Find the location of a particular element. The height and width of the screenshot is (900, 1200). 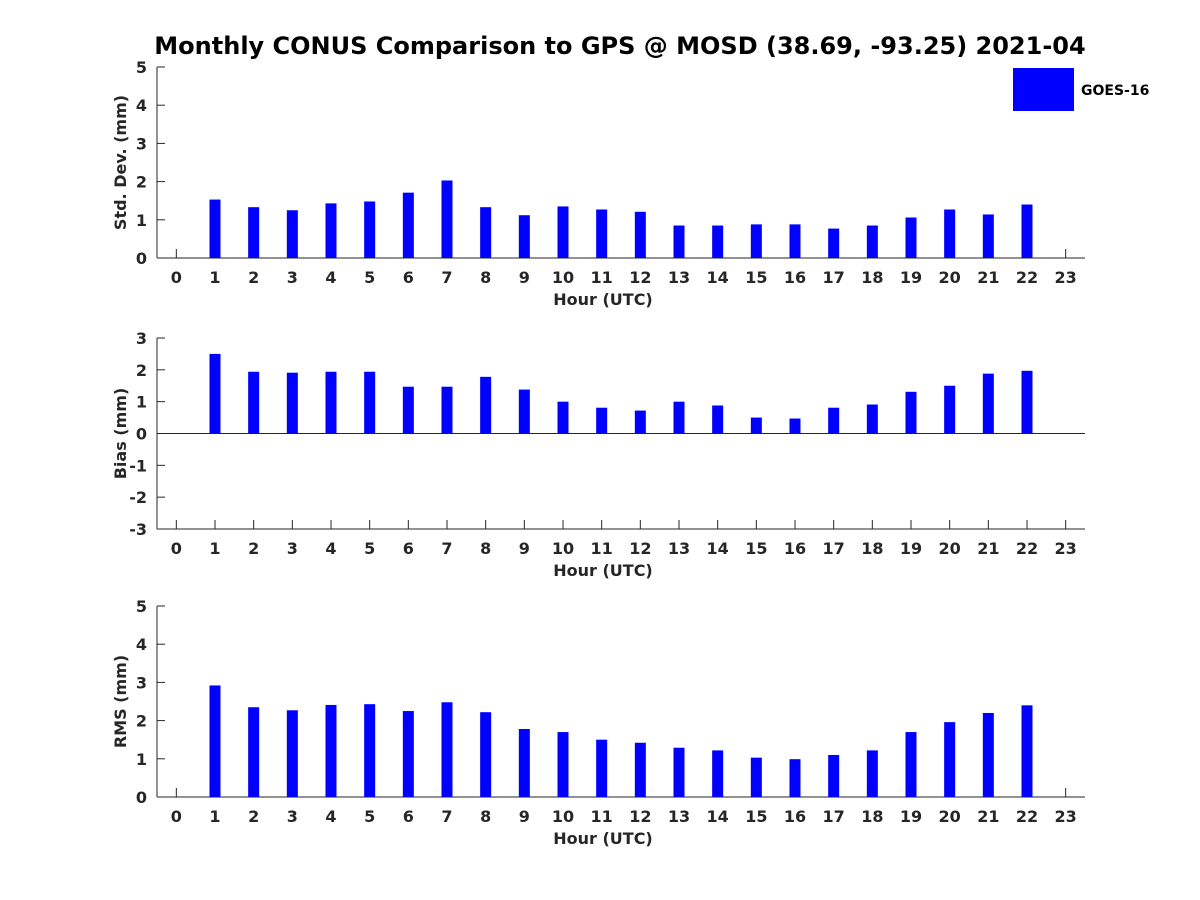

legend-swatch is located at coordinates (1043, 89).